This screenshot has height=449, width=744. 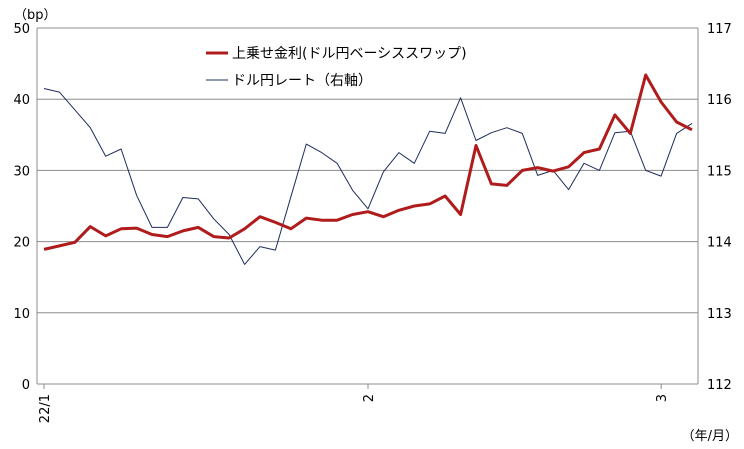 I want to click on legend-label-basis-swap: 上乗せ金利(ドル円ベーシススワップ), so click(x=349, y=54).